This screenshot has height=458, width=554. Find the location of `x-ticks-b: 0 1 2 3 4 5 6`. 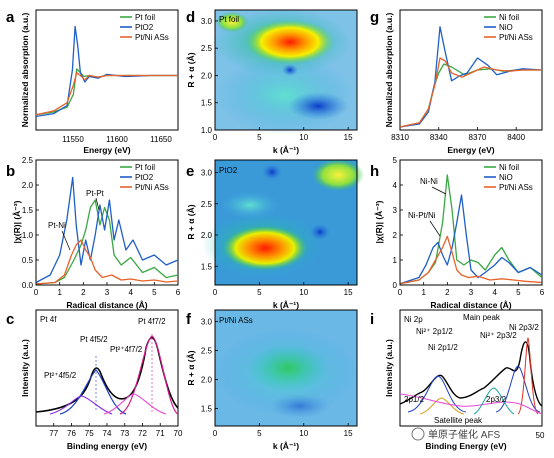

x-ticks-b: 0 1 2 3 4 5 6 is located at coordinates (107, 289).